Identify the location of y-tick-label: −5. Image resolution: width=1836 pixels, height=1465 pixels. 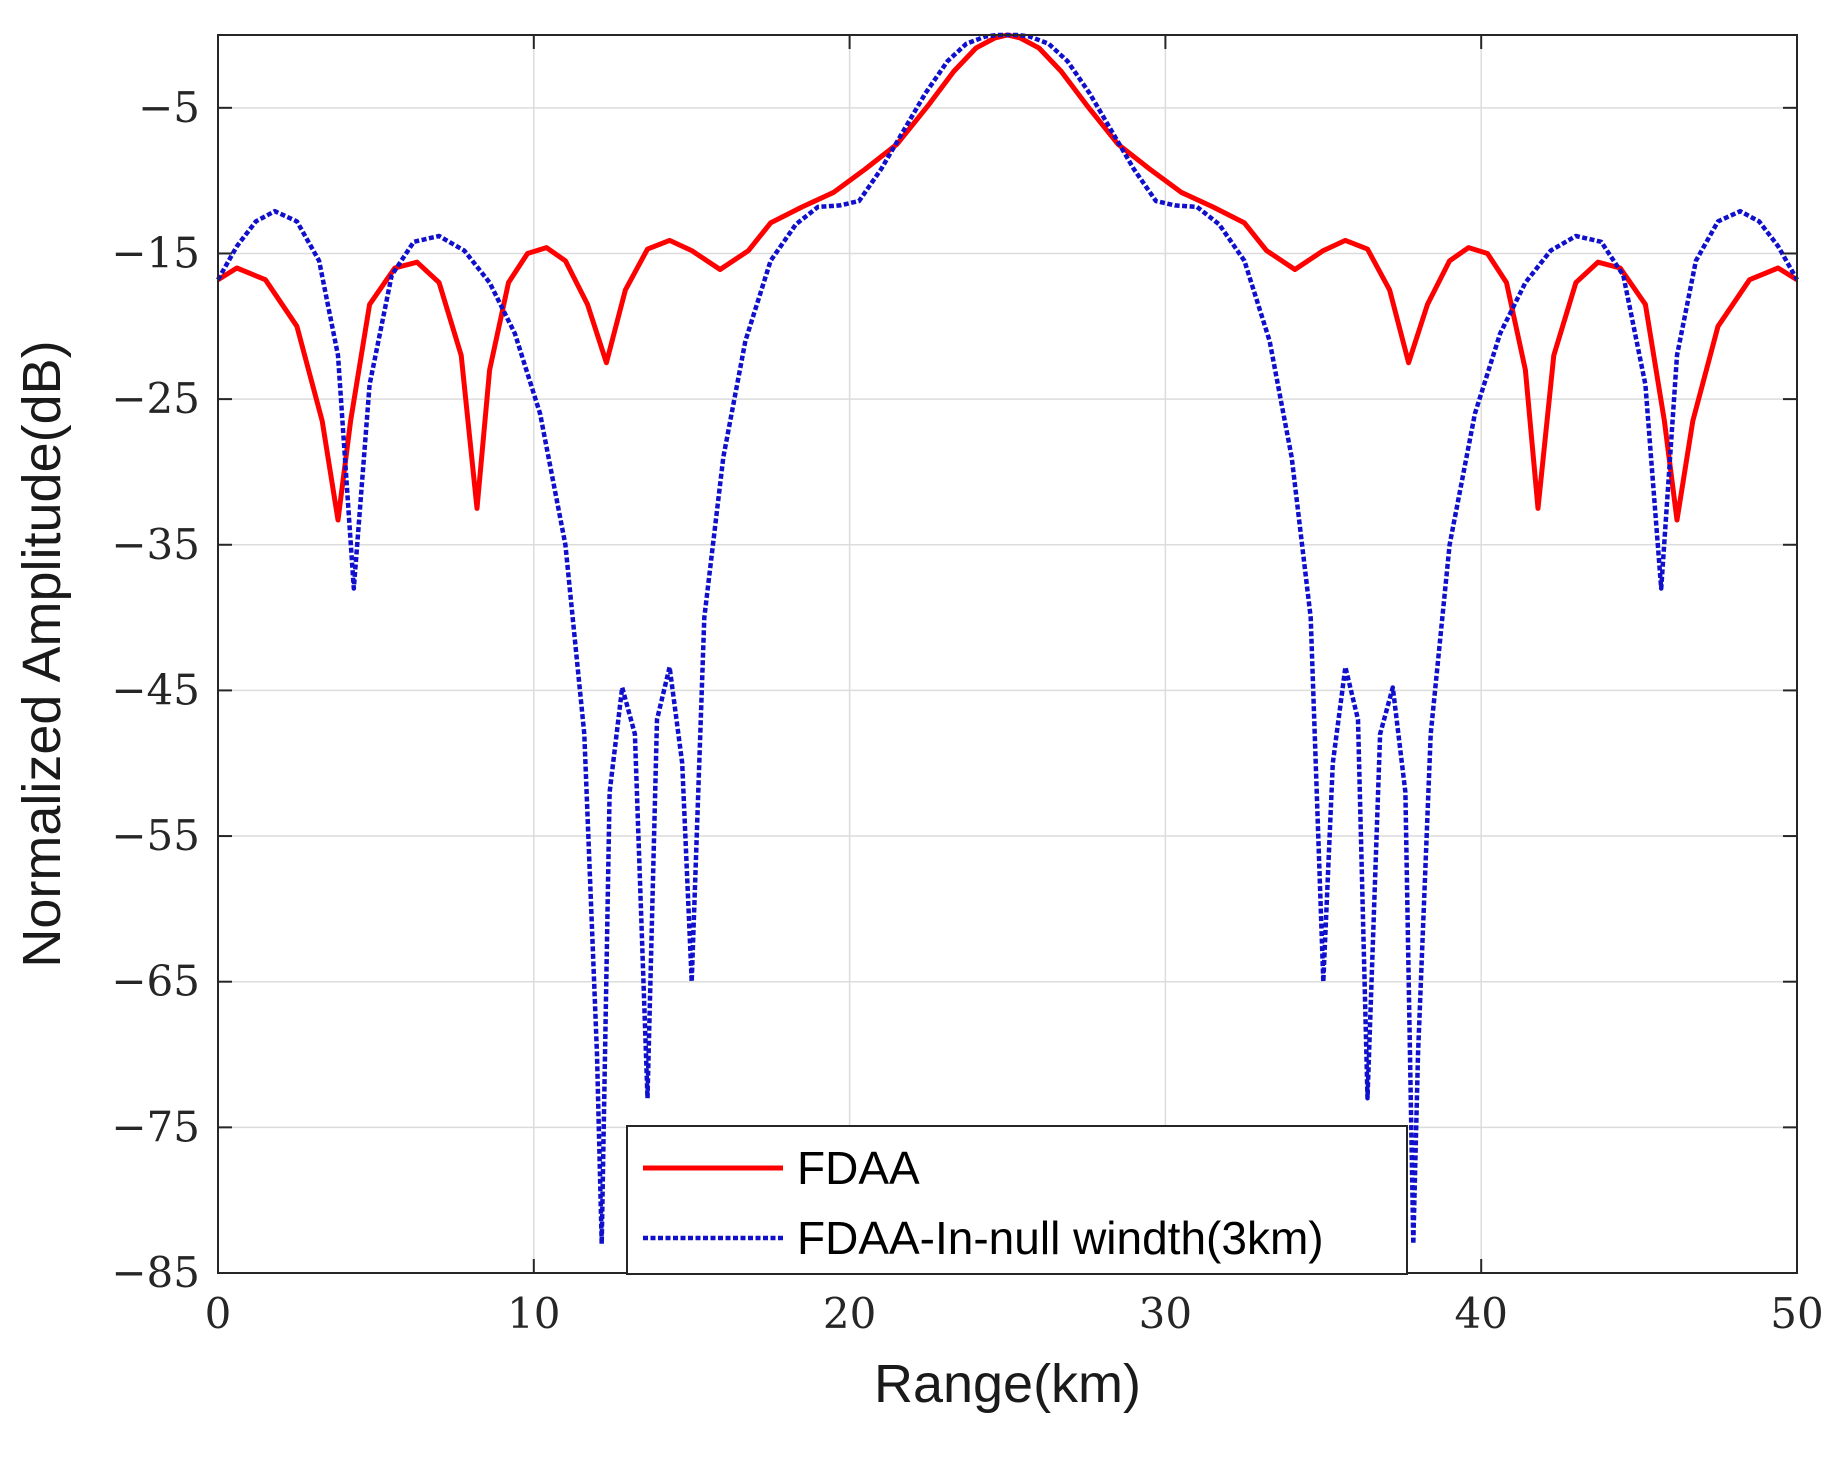
(169, 107).